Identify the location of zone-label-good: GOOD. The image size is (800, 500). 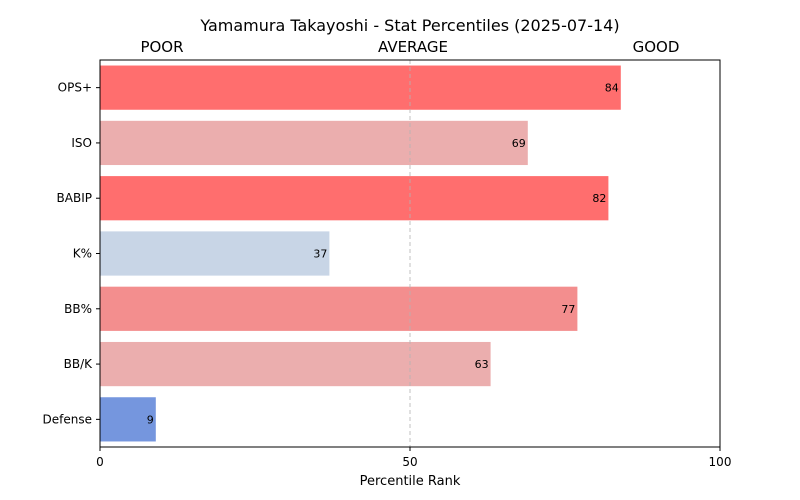
(656, 47).